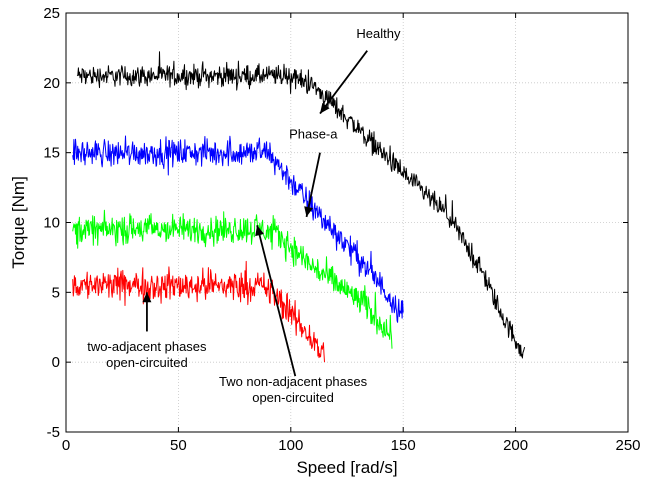  What do you see at coordinates (290, 445) in the screenshot?
I see `x-tick-label: 100` at bounding box center [290, 445].